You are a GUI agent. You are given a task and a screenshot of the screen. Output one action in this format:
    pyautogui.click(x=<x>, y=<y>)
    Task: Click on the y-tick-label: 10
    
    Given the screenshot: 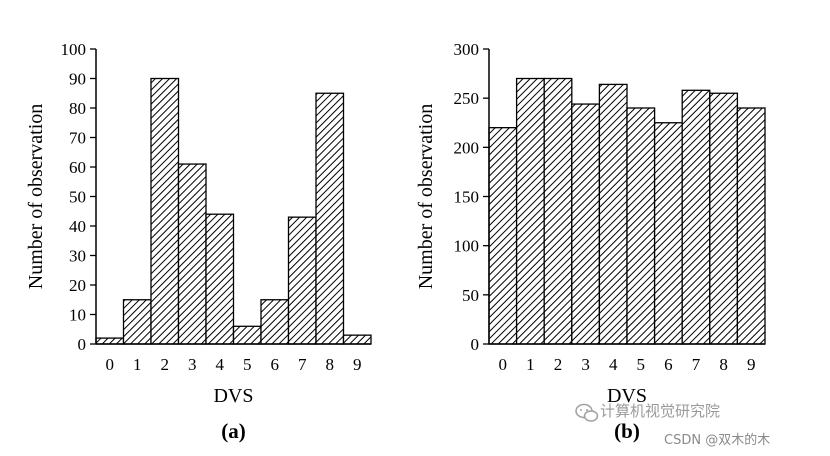 What is the action you would take?
    pyautogui.click(x=77, y=315)
    